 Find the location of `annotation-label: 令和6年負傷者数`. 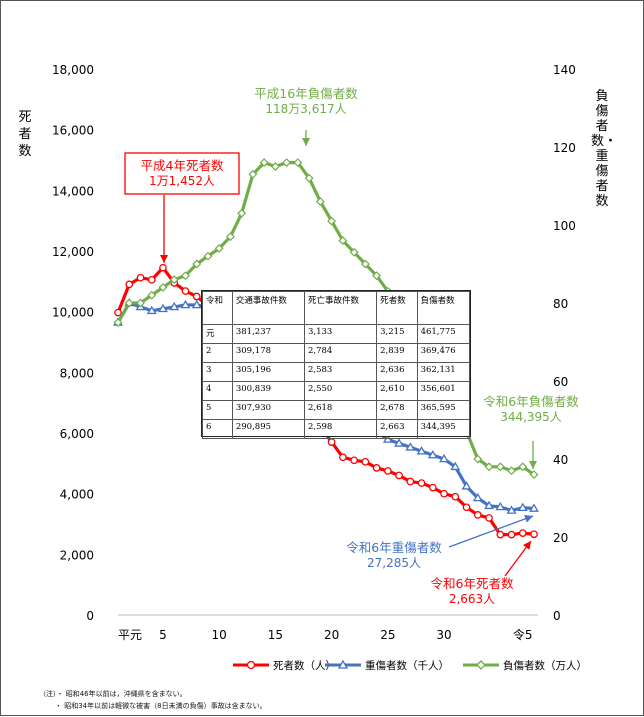

annotation-label: 令和6年負傷者数 is located at coordinates (531, 401).